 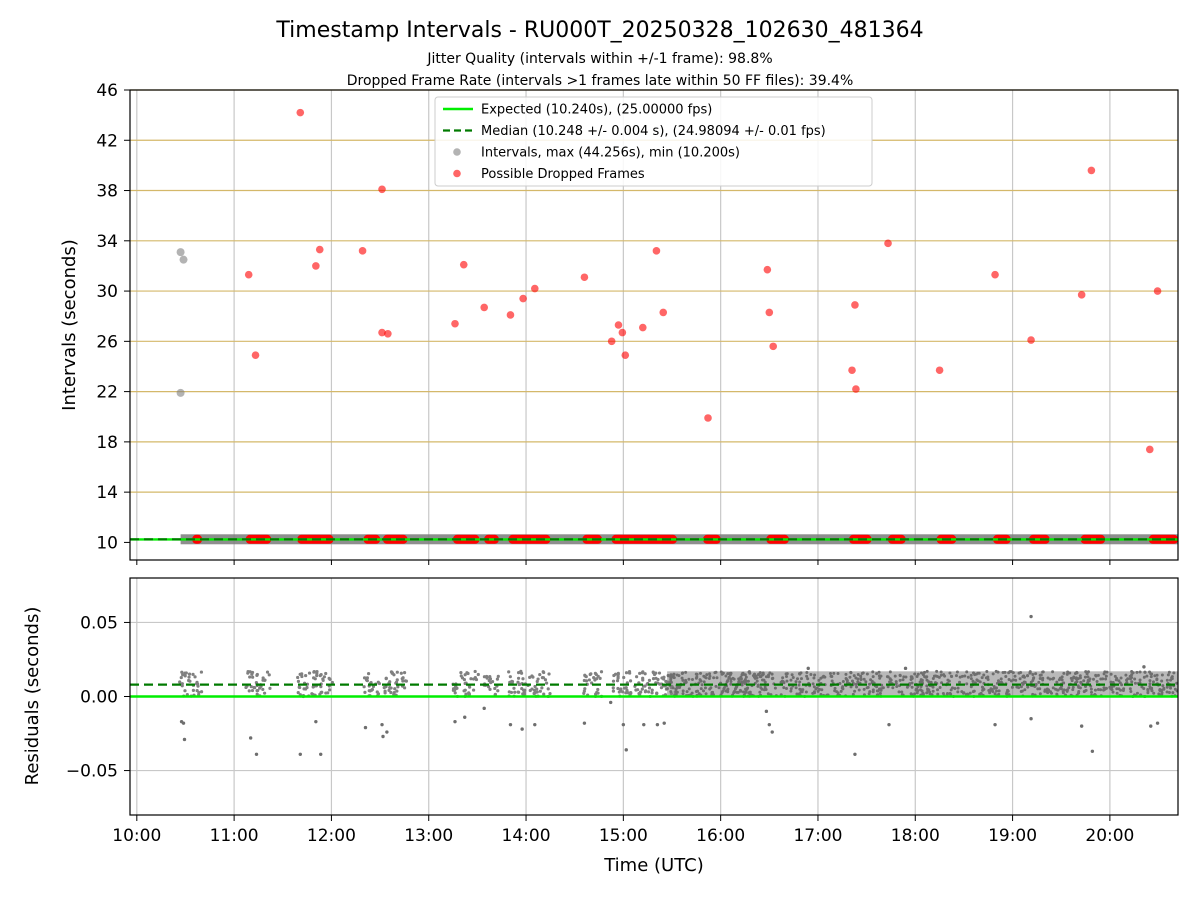 I want to click on bottom-plot-area, so click(x=654, y=685).